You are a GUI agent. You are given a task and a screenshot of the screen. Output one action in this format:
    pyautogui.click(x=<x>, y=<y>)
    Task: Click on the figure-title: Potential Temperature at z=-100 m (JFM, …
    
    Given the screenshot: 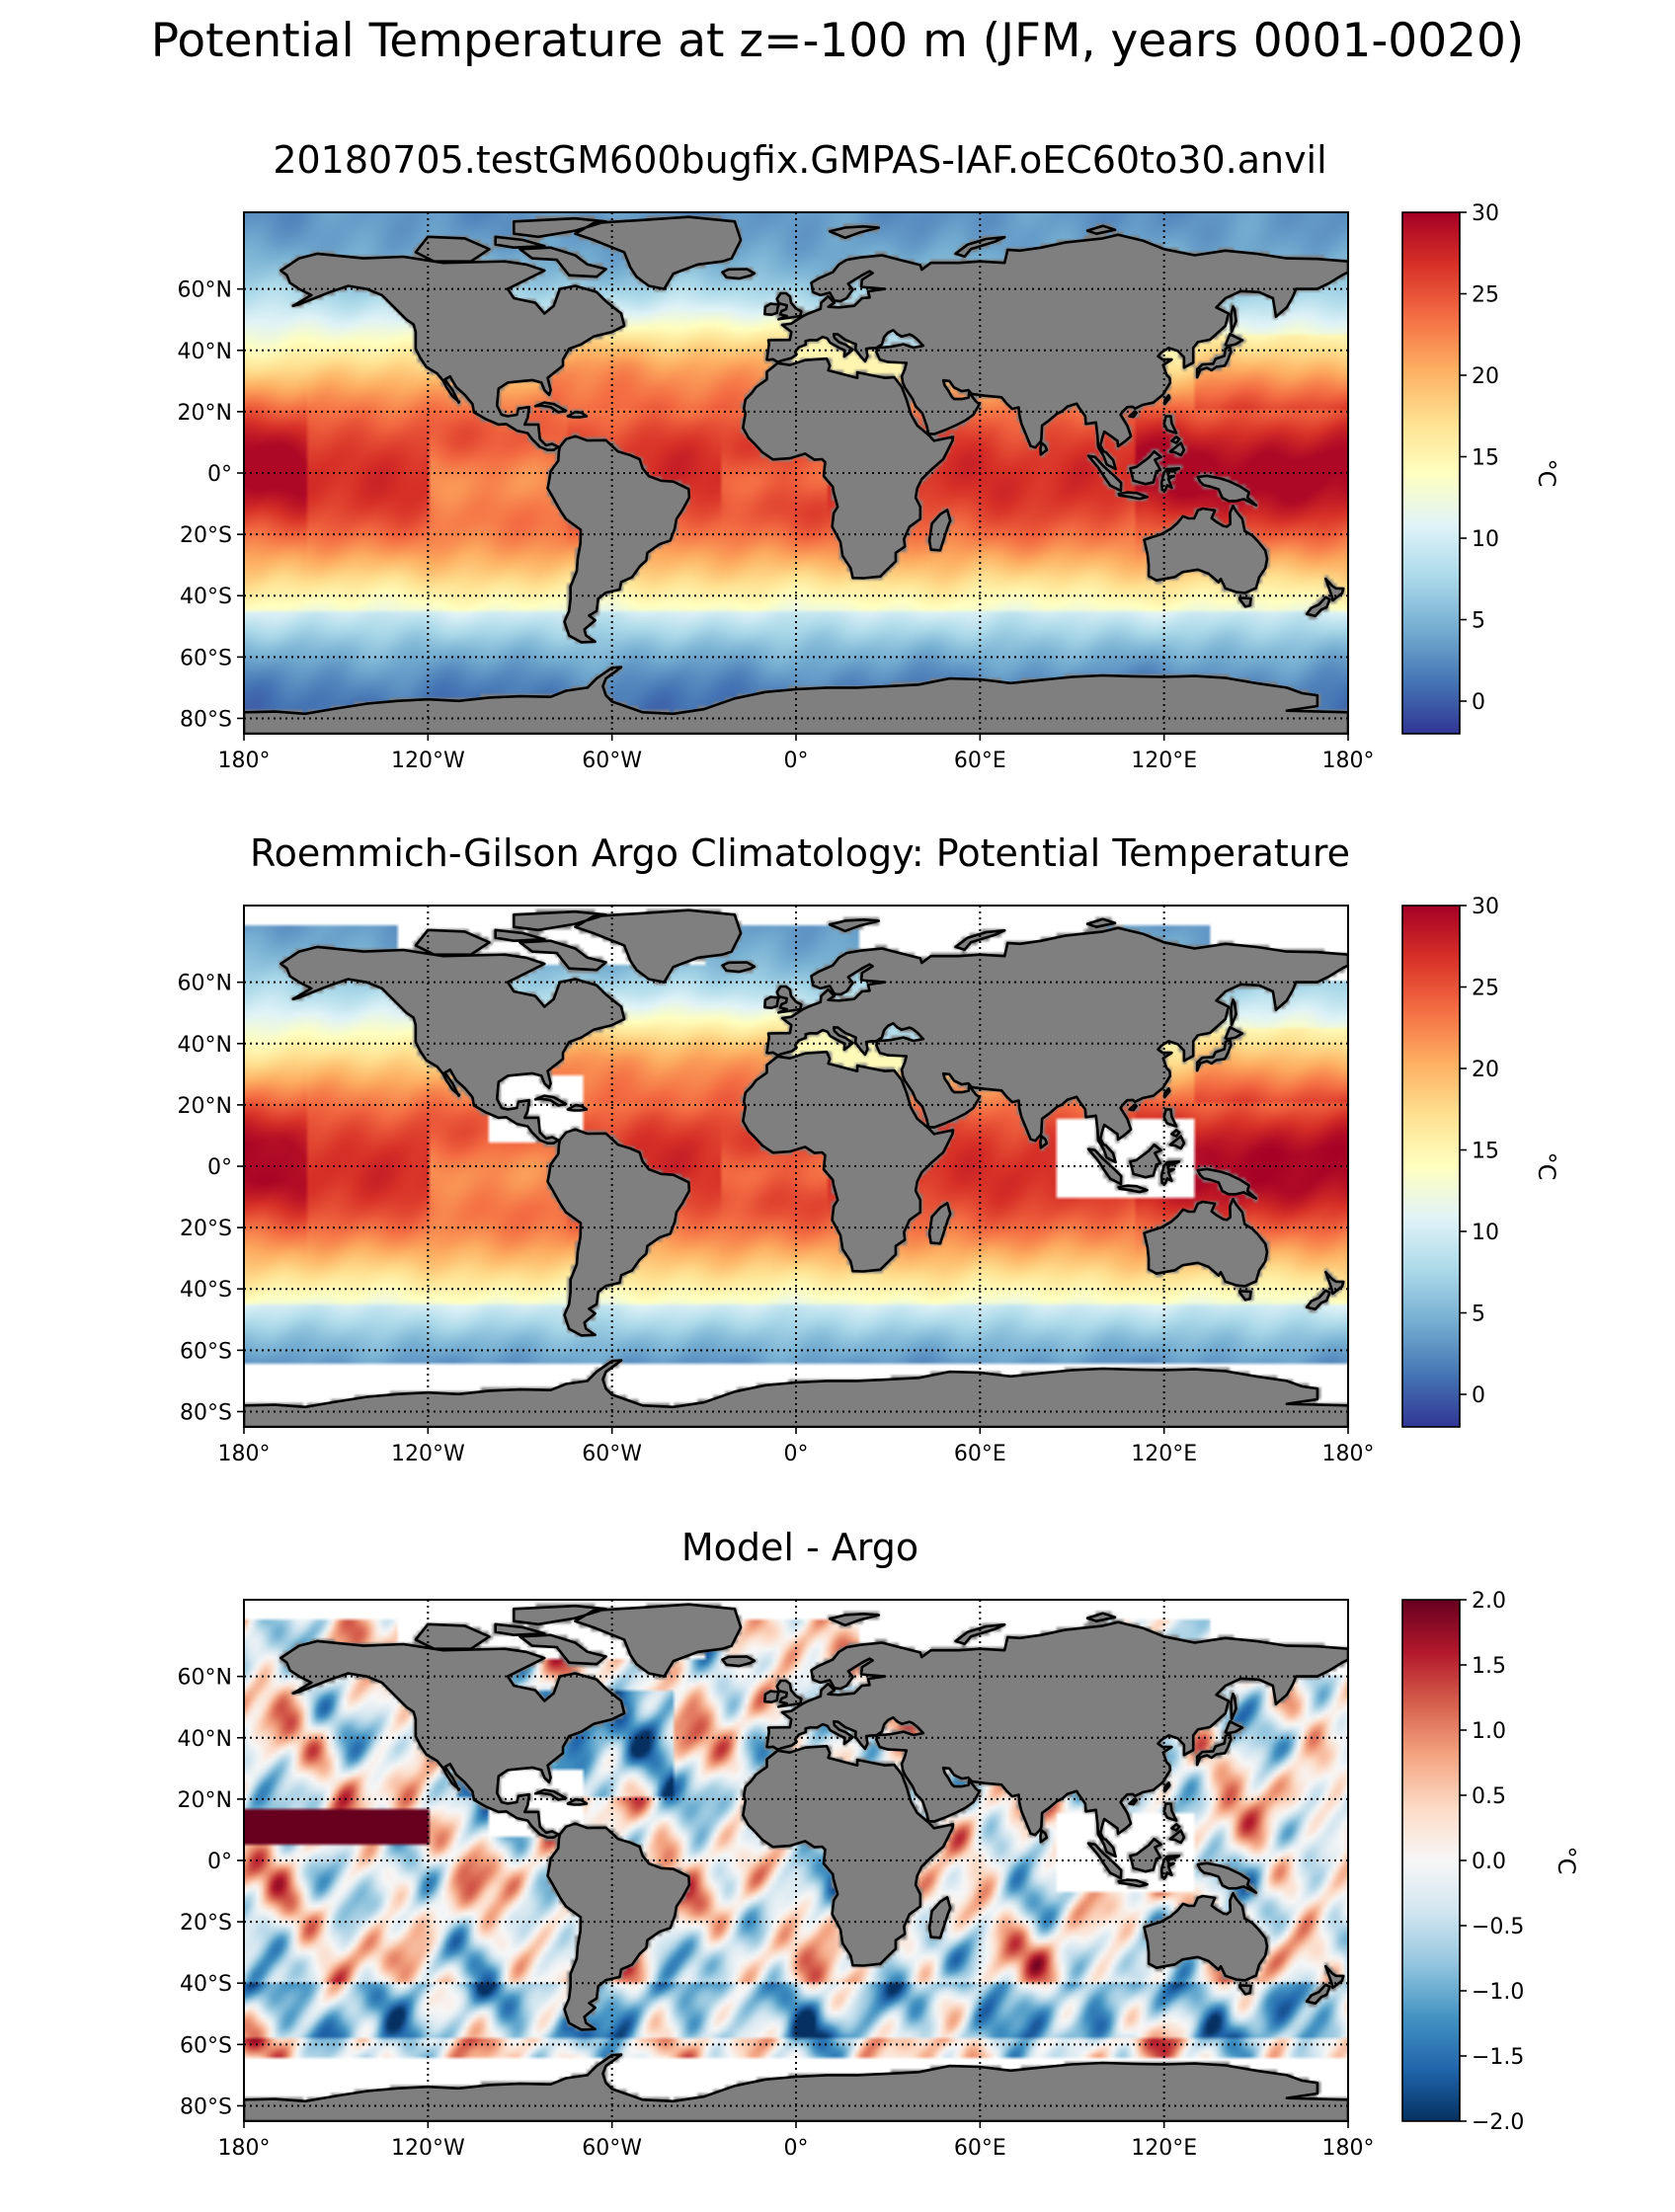 What is the action you would take?
    pyautogui.click(x=838, y=41)
    